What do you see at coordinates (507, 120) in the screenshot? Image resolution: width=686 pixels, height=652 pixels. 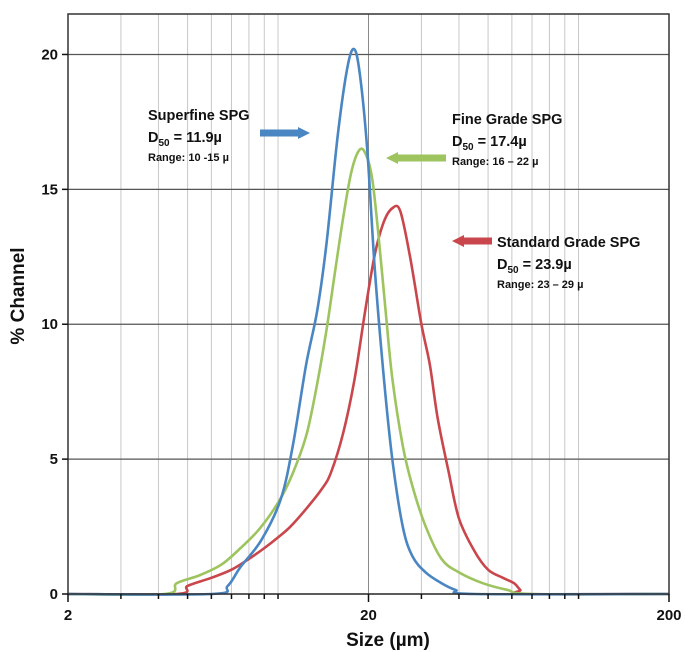 I see `annotation-title: Fine Grade SPG` at bounding box center [507, 120].